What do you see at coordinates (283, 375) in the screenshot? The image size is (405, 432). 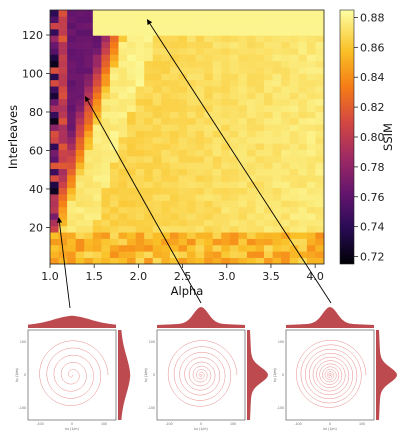 I see `panel-y-tick-label: 0` at bounding box center [283, 375].